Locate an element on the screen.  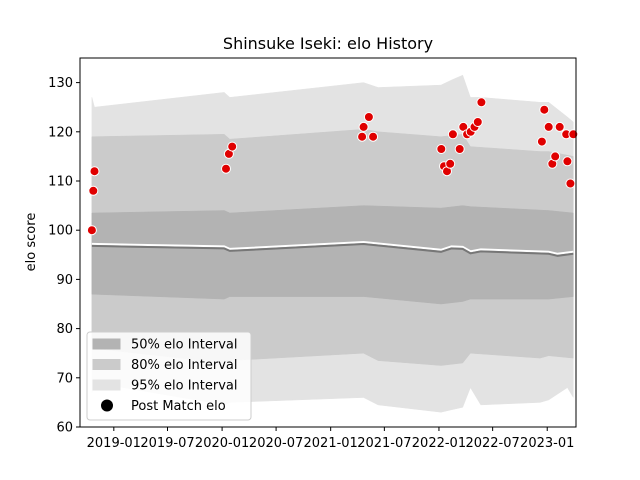
x-tick-label: 2021-07 is located at coordinates (384, 443).